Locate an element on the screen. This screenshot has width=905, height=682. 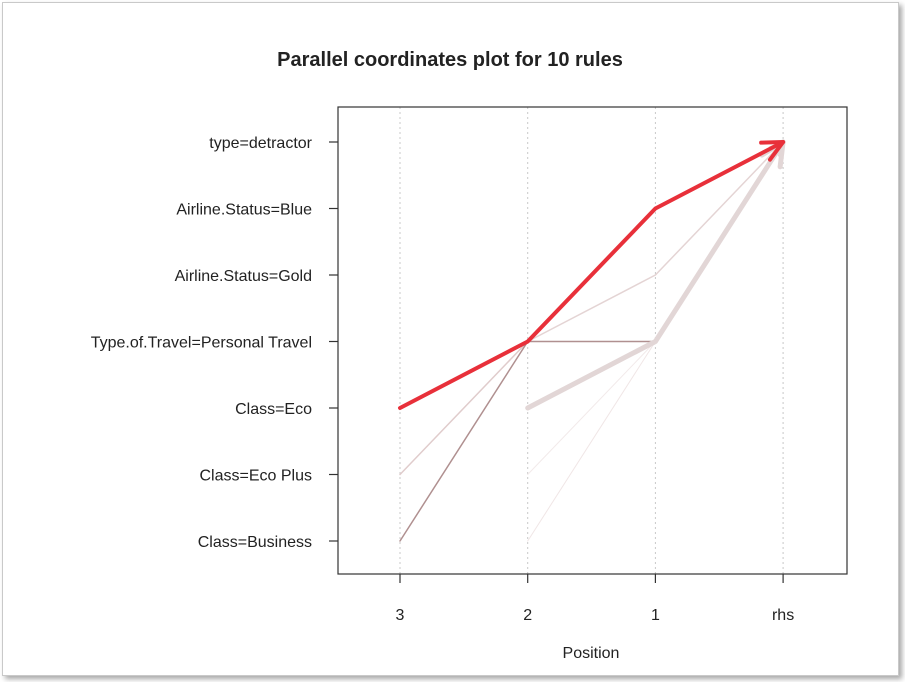
x-axis: 3 2 1 rhs is located at coordinates (595, 599).